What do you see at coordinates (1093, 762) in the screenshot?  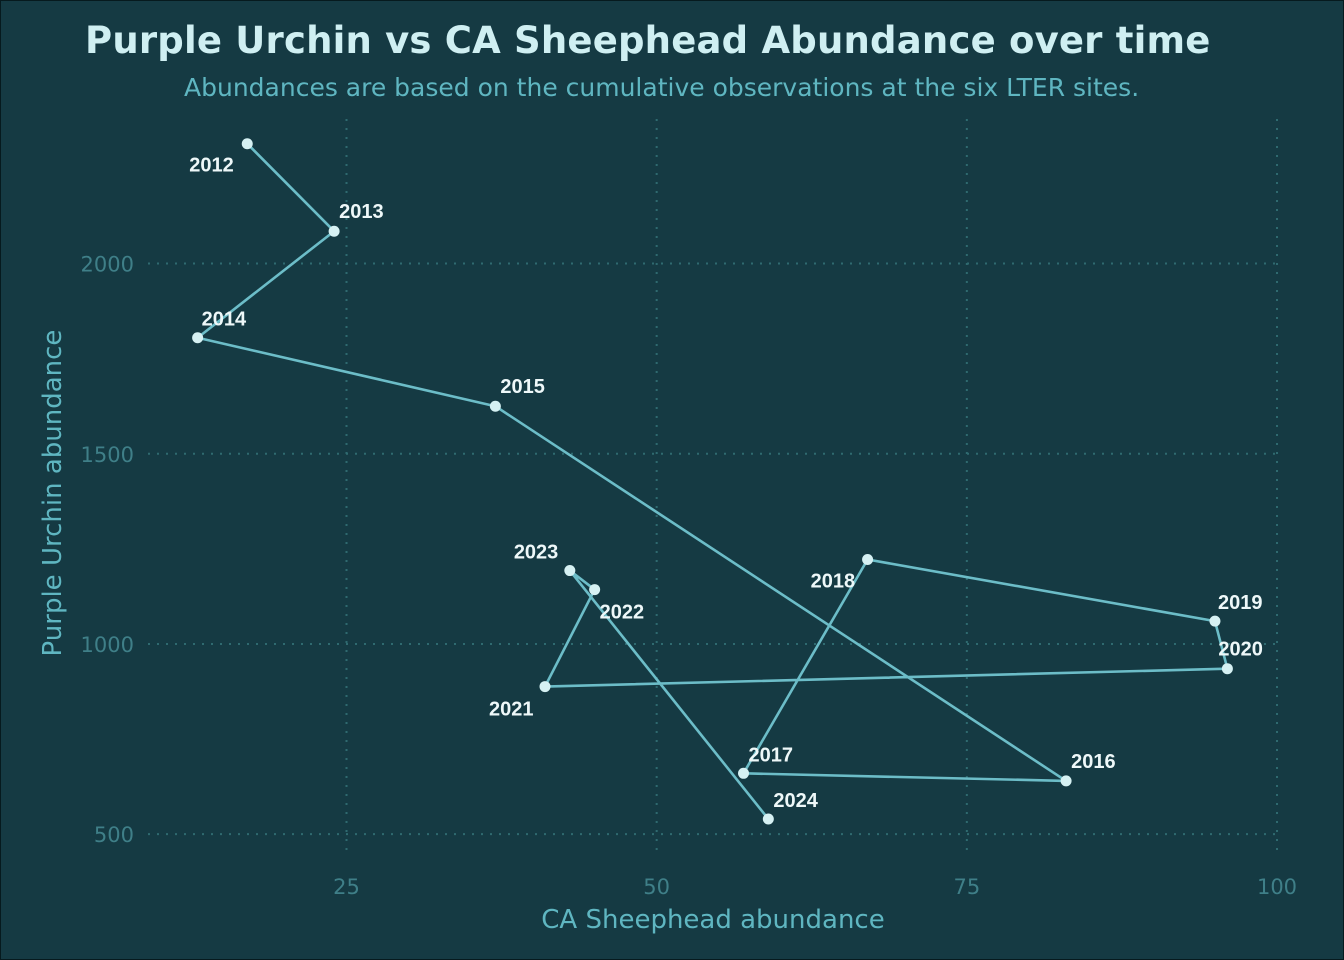 I see `data-label-year: 2016` at bounding box center [1093, 762].